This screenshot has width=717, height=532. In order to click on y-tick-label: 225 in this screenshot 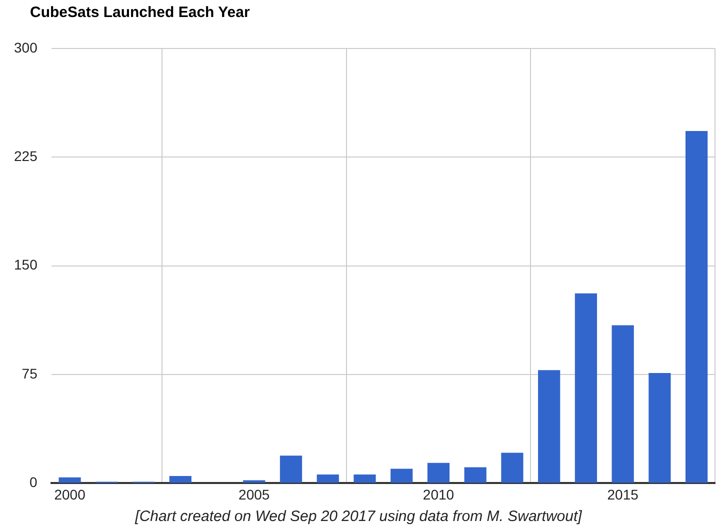, I will do `click(26, 156)`.